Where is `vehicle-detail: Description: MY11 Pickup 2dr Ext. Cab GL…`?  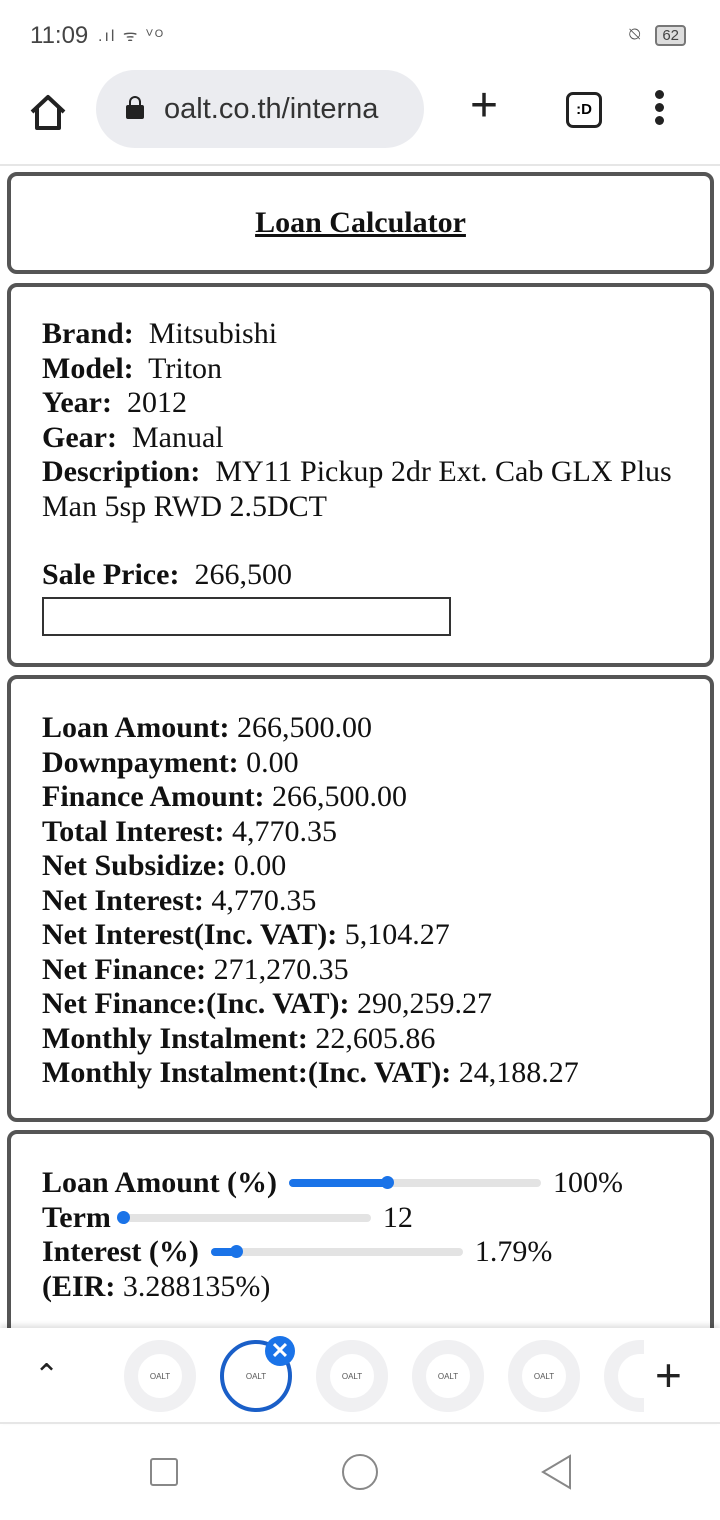
vehicle-detail: Description: MY11 Pickup 2dr Ext. Cab GL… is located at coordinates (376, 489).